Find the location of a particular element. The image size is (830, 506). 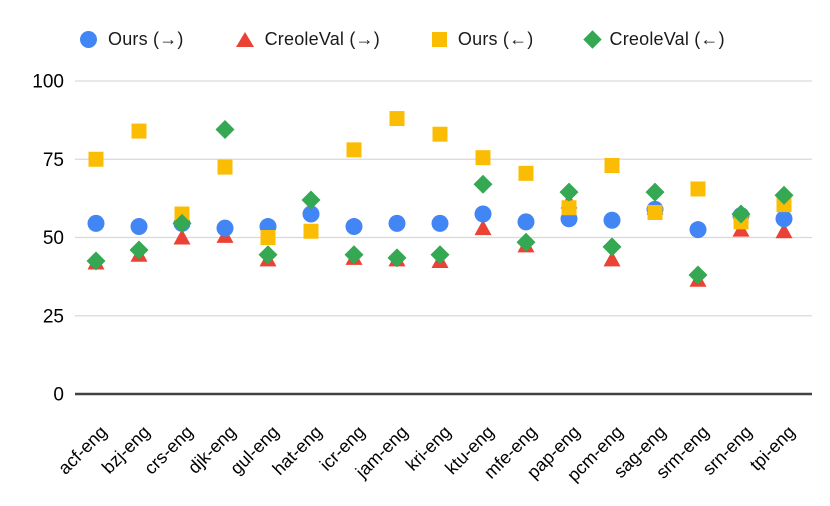

legend-item-ours-forward: Ours (→) is located at coordinates (132, 39).